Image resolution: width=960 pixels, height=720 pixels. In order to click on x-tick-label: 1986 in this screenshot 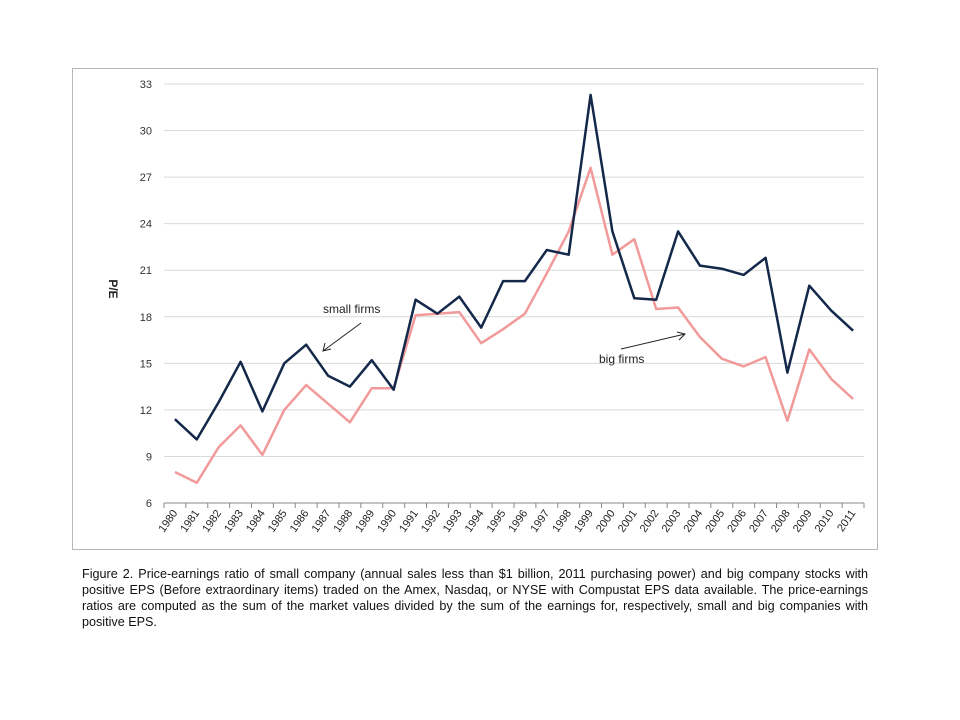, I will do `click(300, 521)`.